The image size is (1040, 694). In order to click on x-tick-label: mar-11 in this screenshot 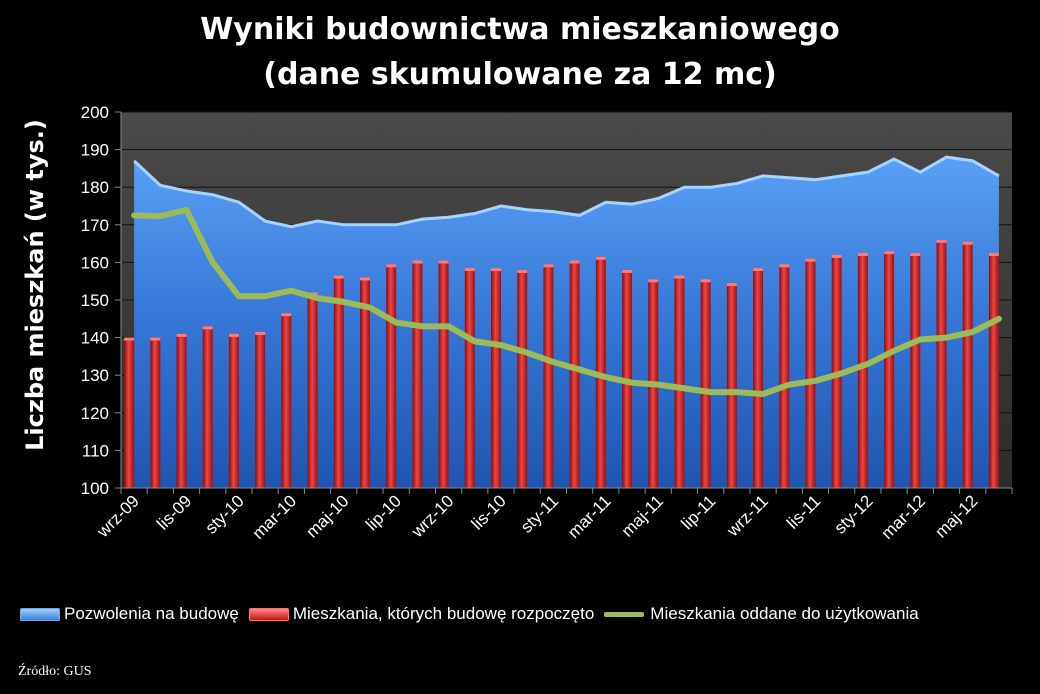, I will do `click(589, 516)`.